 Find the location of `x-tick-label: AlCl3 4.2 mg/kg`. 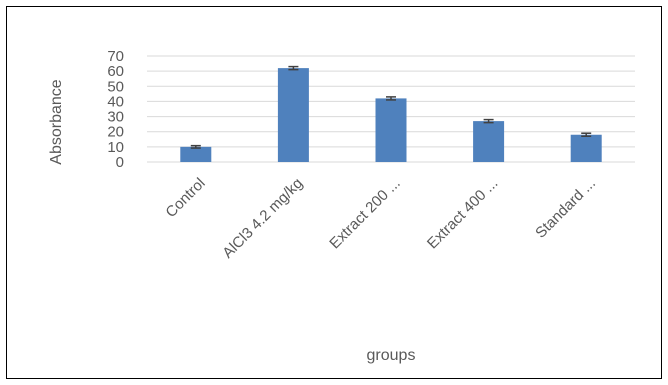

x-tick-label: AlCl3 4.2 mg/kg is located at coordinates (262, 218).